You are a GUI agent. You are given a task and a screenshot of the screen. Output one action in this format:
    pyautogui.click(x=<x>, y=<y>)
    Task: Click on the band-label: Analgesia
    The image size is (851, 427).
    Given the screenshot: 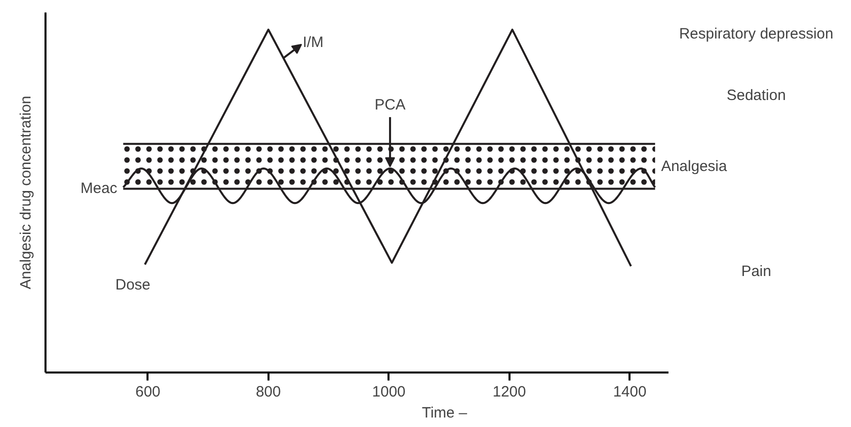 What is the action you would take?
    pyautogui.click(x=694, y=166)
    